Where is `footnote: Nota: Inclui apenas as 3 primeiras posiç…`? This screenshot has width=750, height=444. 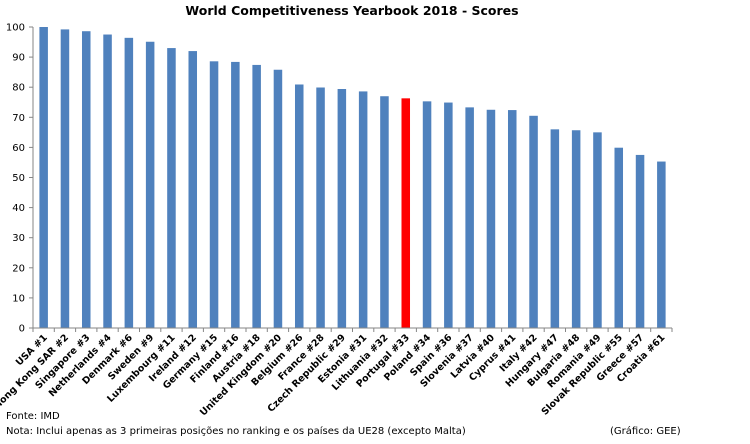
footnote: Nota: Inclui apenas as 3 primeiras posiç… is located at coordinates (236, 431).